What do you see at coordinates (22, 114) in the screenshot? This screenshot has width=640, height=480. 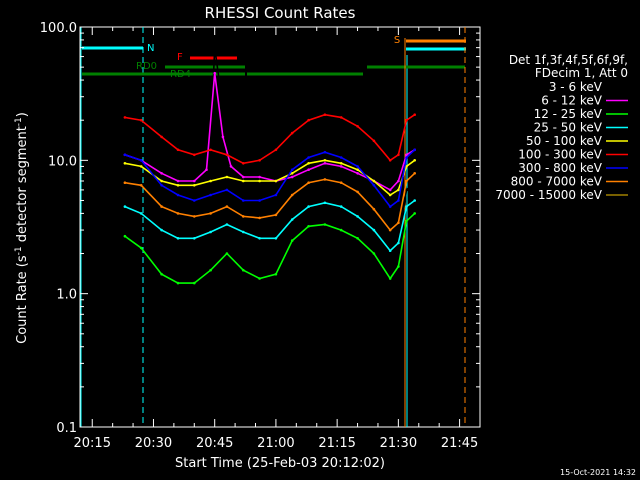 I see `y-axis-label-end: )` at bounding box center [22, 114].